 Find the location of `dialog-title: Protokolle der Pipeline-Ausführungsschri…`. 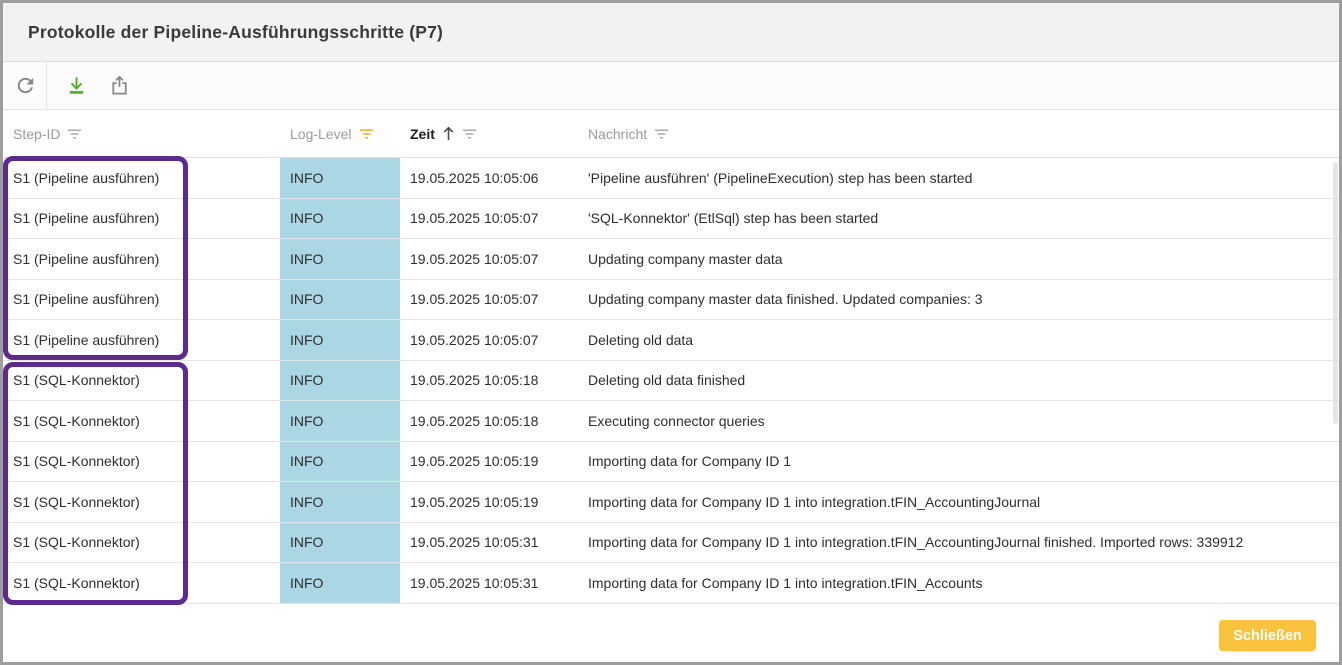

dialog-title: Protokolle der Pipeline-Ausführungsschri… is located at coordinates (236, 31).